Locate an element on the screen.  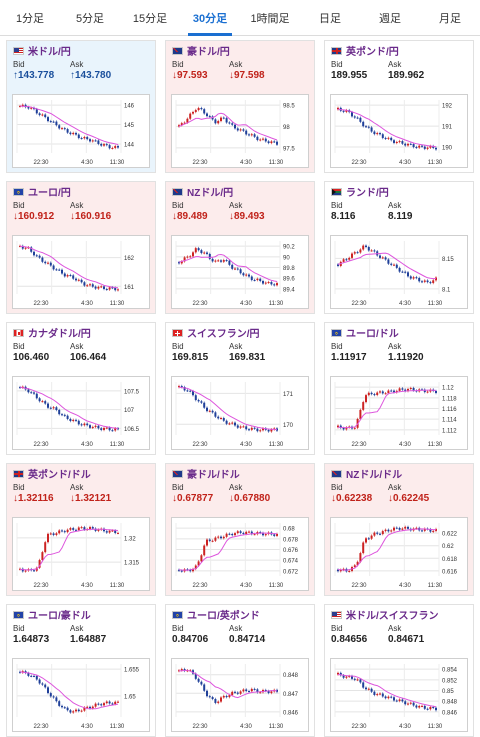
price-chart: 0.622 0.62 0.618 0.616 22:30 4:30 11:30 is located at coordinates (399, 554).